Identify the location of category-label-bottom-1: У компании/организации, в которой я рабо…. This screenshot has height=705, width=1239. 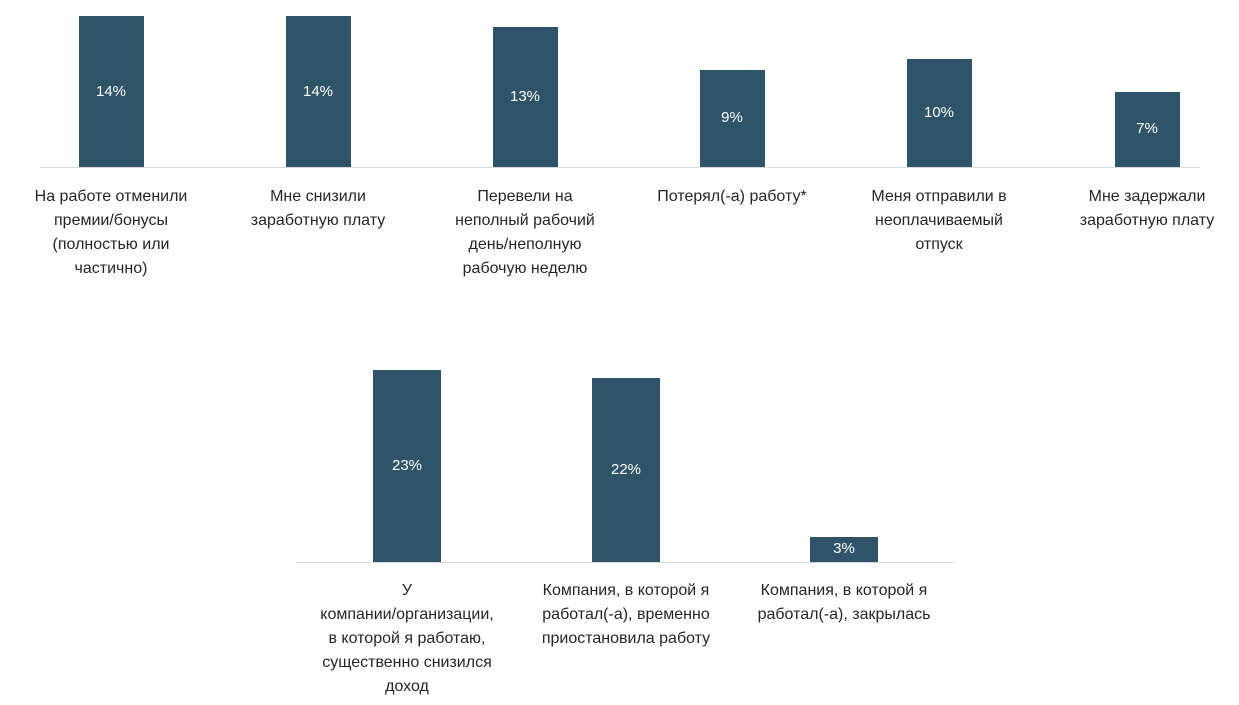
(407, 638).